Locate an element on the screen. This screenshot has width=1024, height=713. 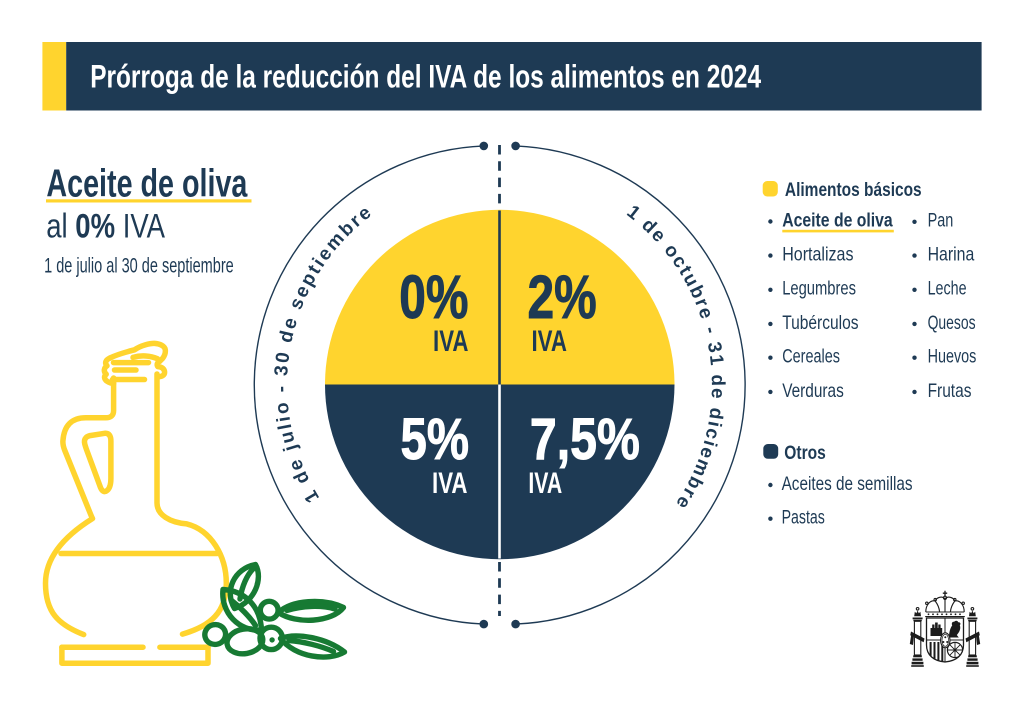
svg-text: Leche is located at coordinates (947, 289).